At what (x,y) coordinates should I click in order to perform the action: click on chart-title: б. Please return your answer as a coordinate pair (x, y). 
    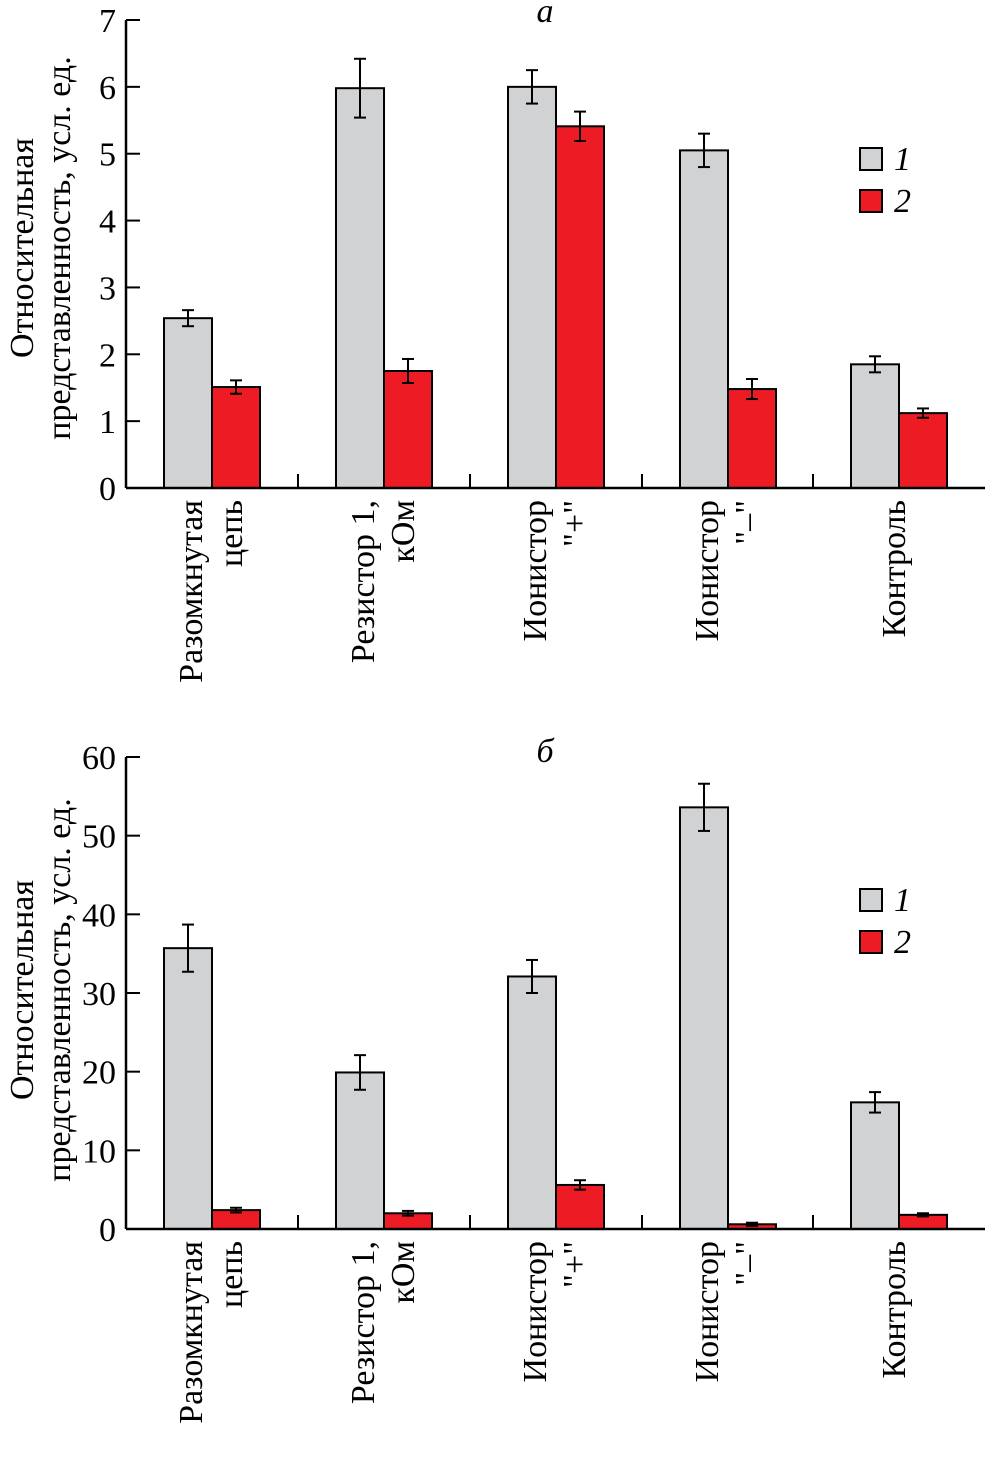
    Looking at the image, I should click on (545, 751).